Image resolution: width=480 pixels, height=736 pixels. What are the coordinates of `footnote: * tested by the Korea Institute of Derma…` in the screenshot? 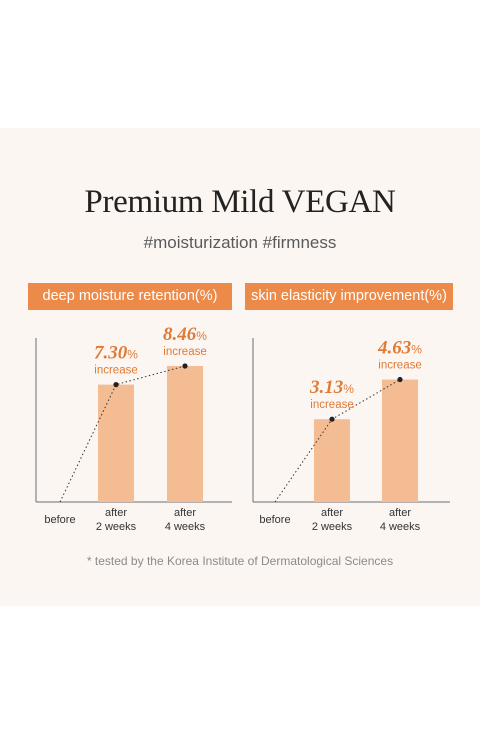 It's located at (240, 561).